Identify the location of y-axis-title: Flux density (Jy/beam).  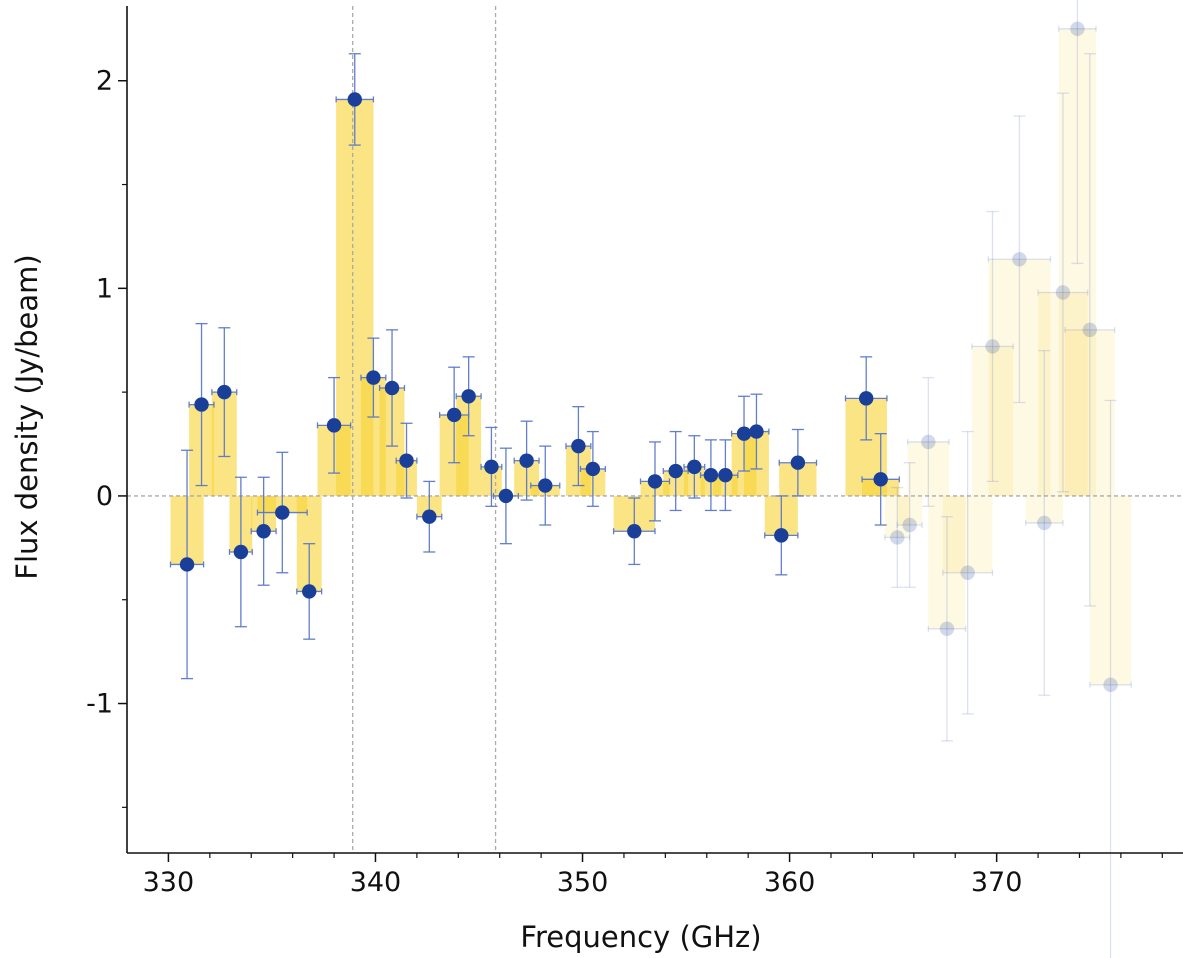
(27, 416).